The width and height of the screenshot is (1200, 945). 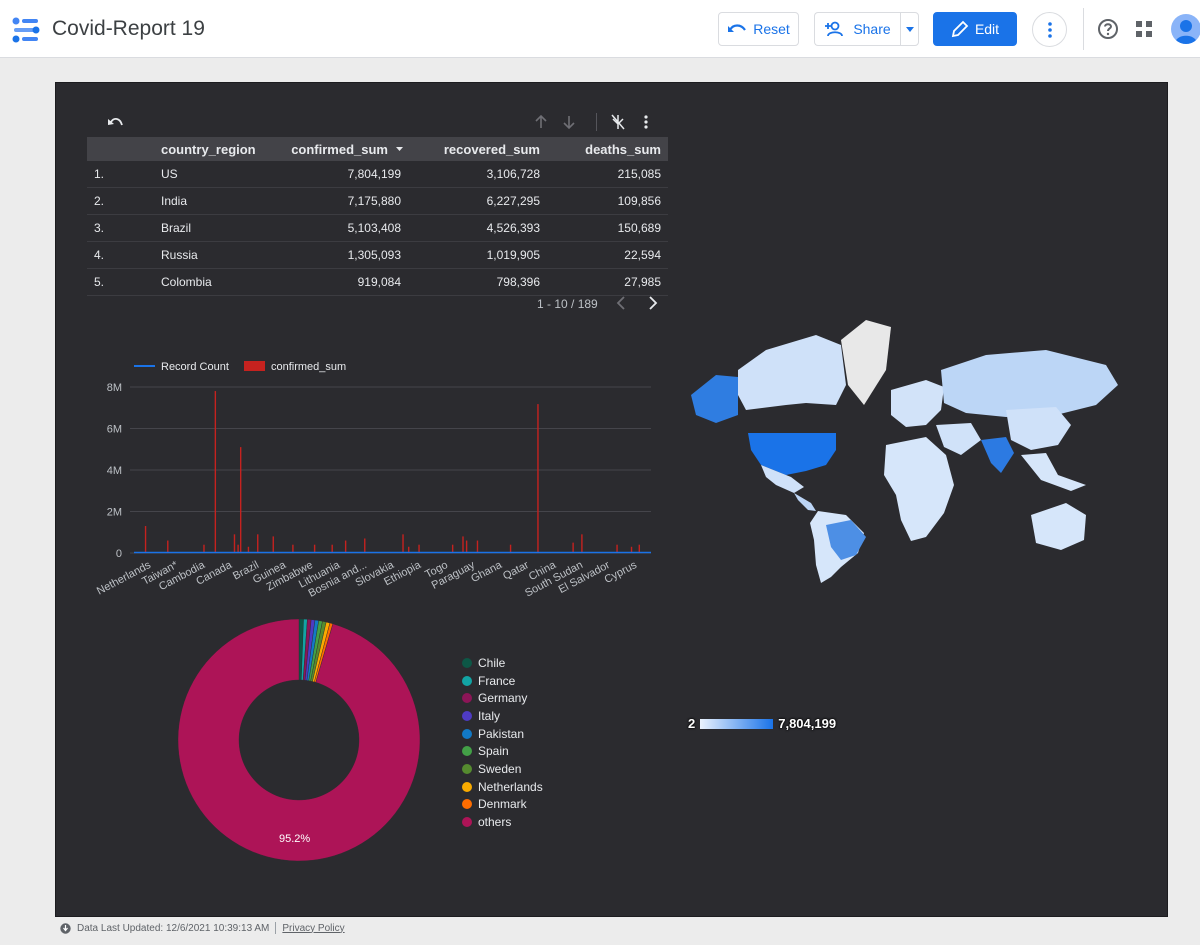 What do you see at coordinates (807, 723) in the screenshot?
I see `scale-max-label: 7,804,199` at bounding box center [807, 723].